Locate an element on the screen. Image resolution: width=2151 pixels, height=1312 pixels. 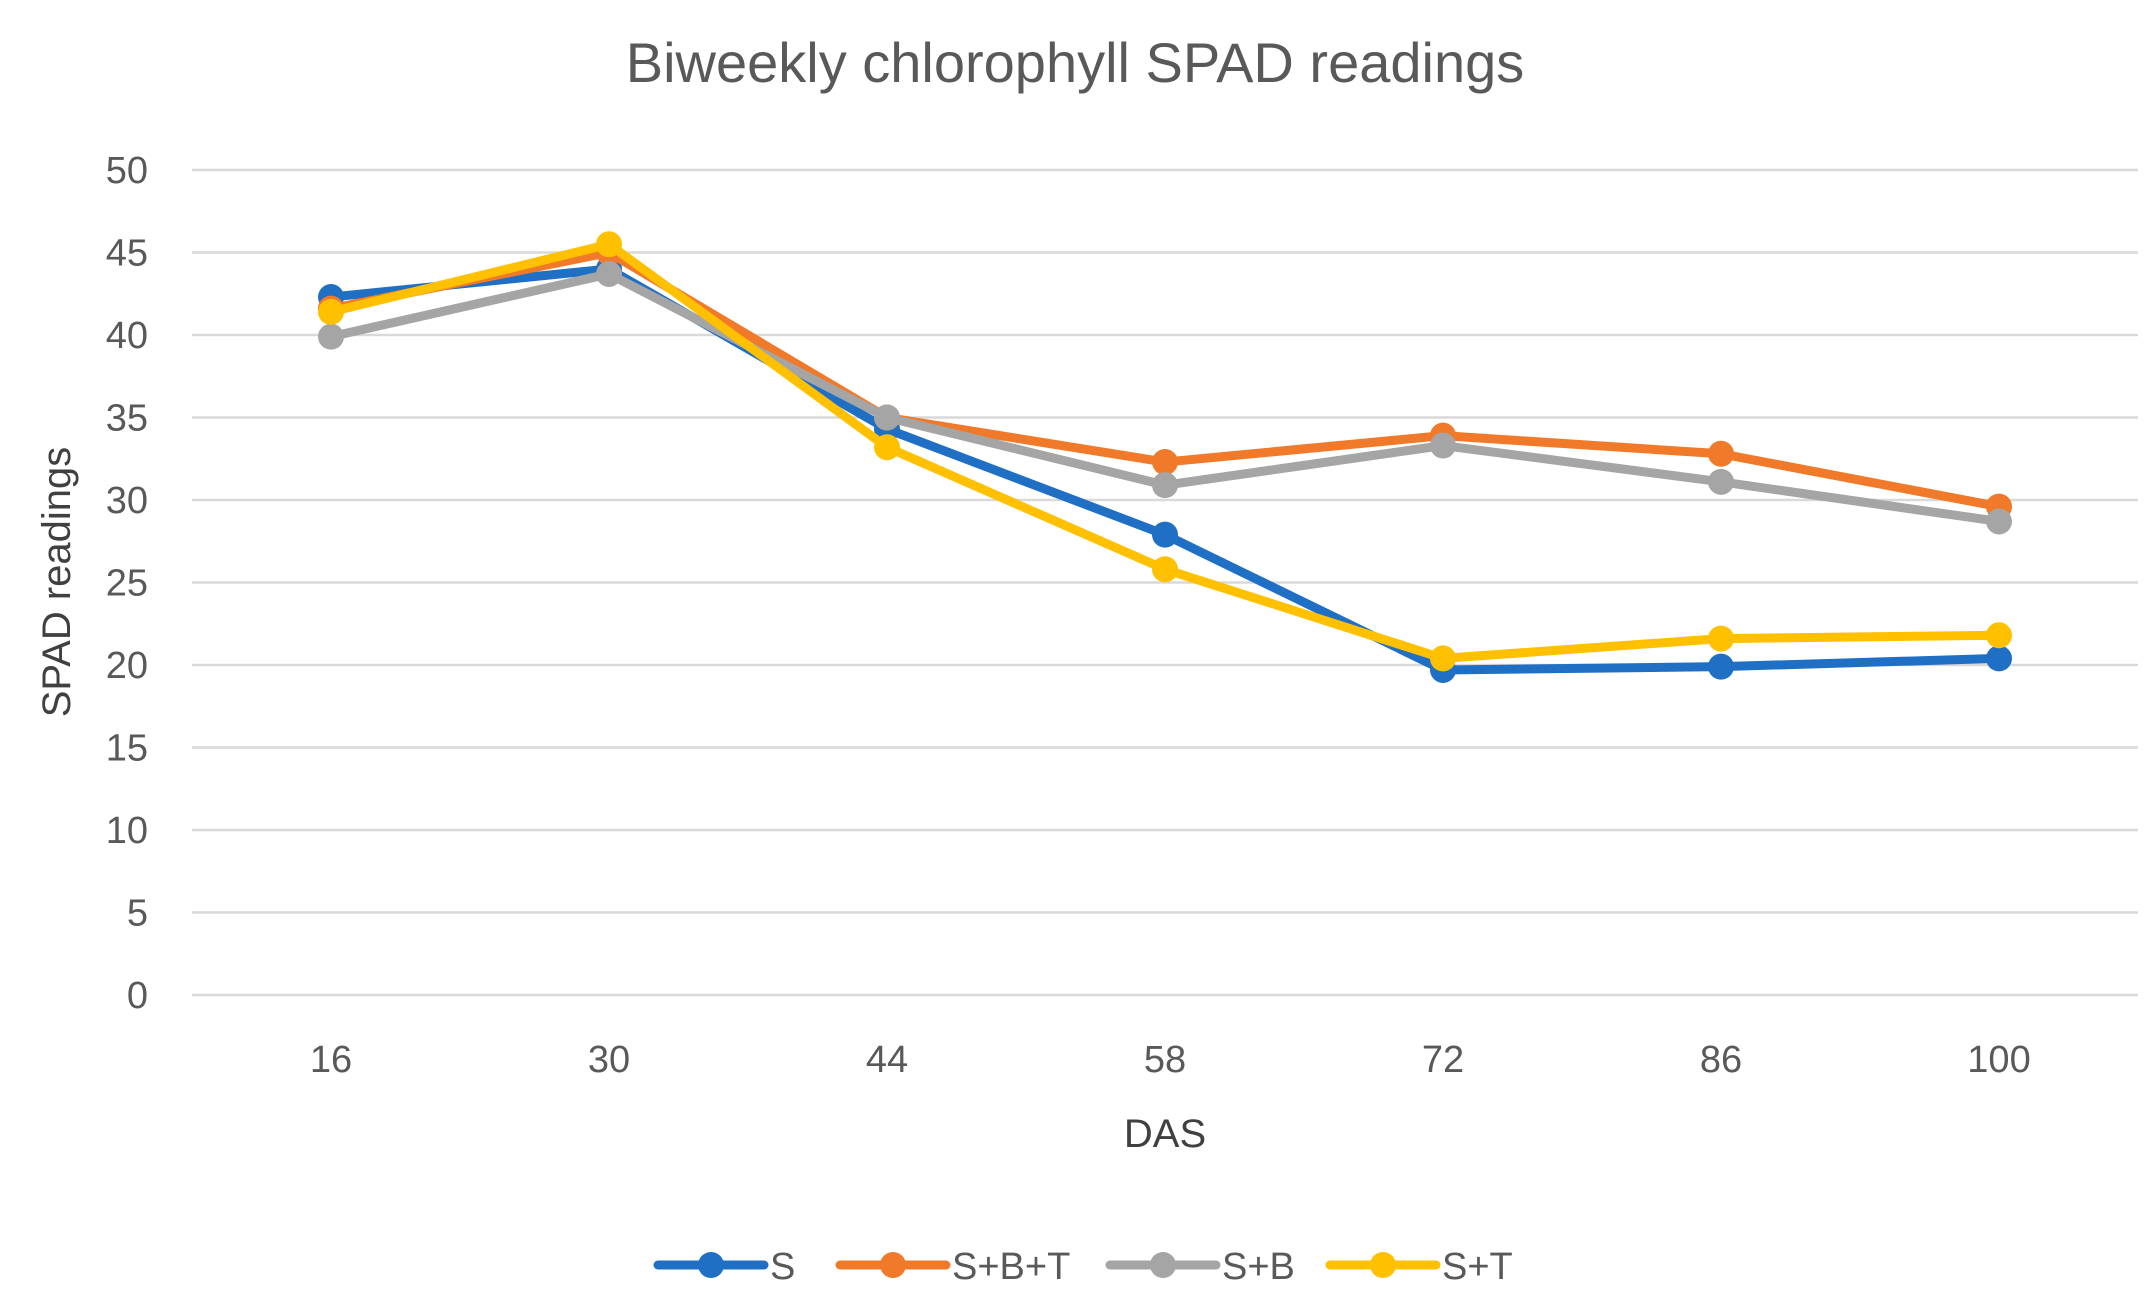
y-axis-ticks: 0 5 10 15 20 25 30 35 40 45 50 is located at coordinates (127, 583).